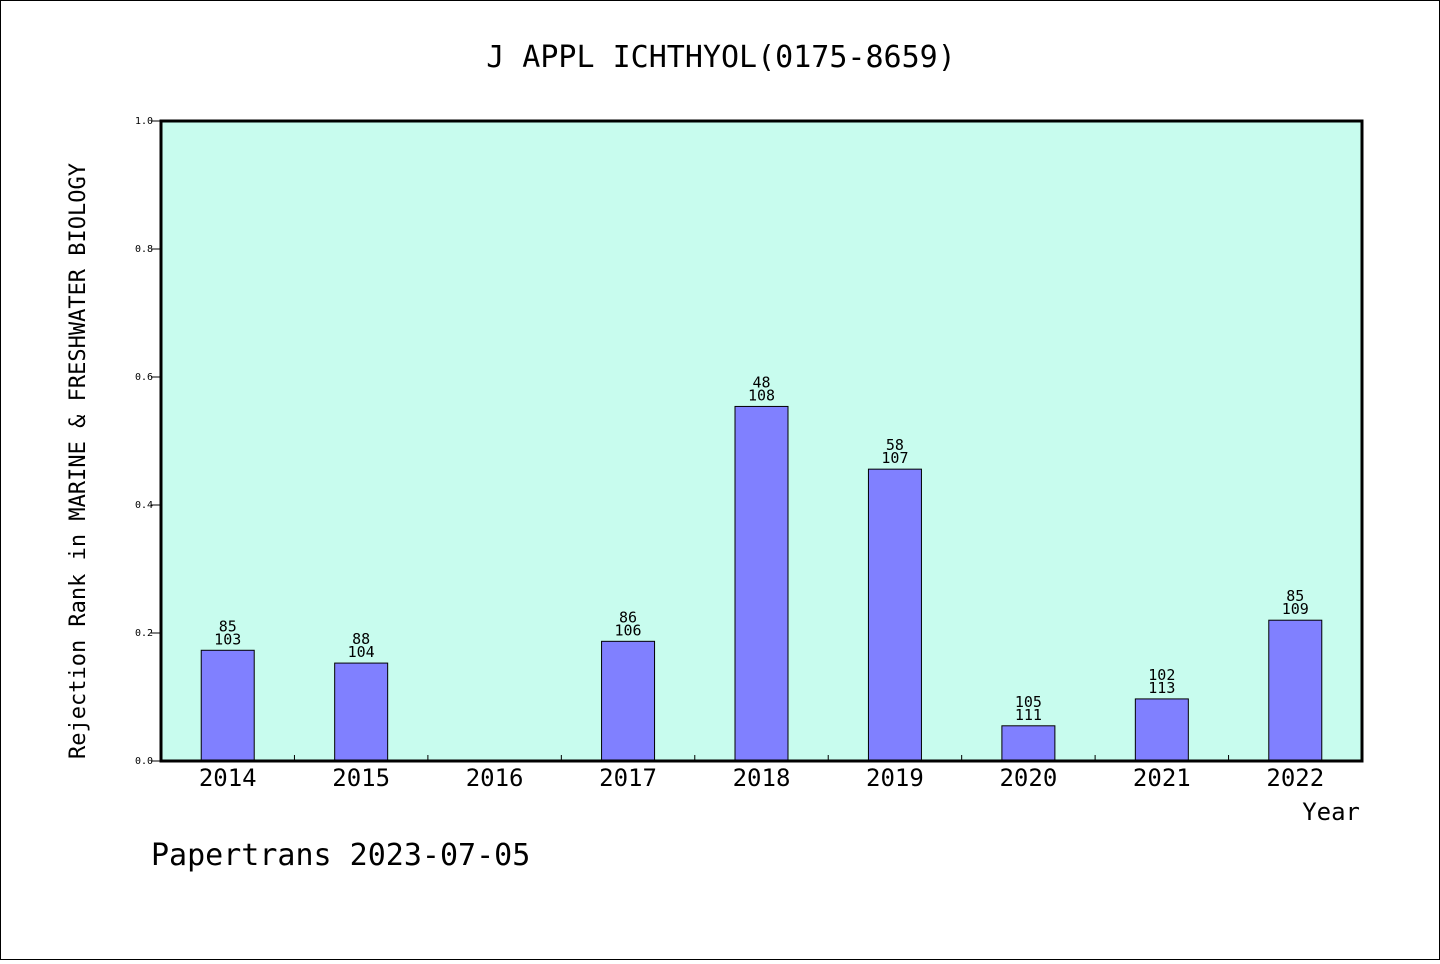 The width and height of the screenshot is (1440, 964). What do you see at coordinates (228, 778) in the screenshot?
I see `x-tick-label: 2014` at bounding box center [228, 778].